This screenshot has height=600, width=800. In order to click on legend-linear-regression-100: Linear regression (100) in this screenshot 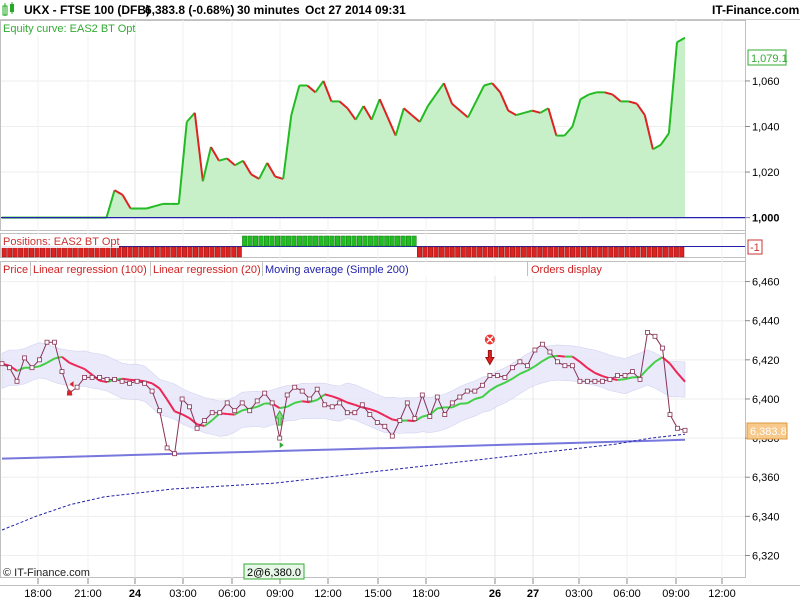, I will do `click(90, 270)`.